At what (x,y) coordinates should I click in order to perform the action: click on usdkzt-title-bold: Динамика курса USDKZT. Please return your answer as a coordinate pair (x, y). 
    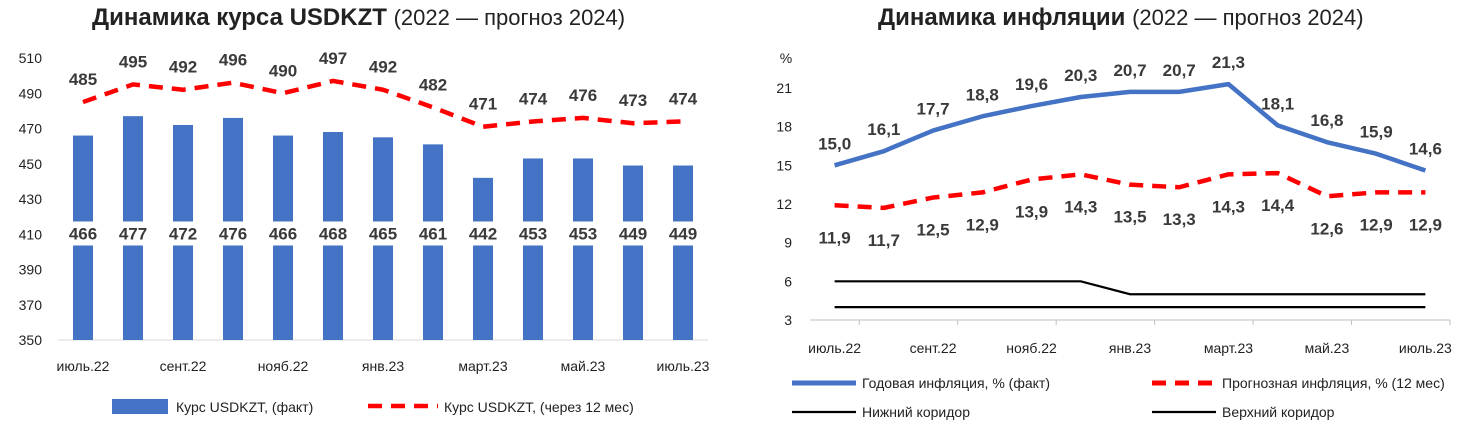
    Looking at the image, I should click on (239, 17).